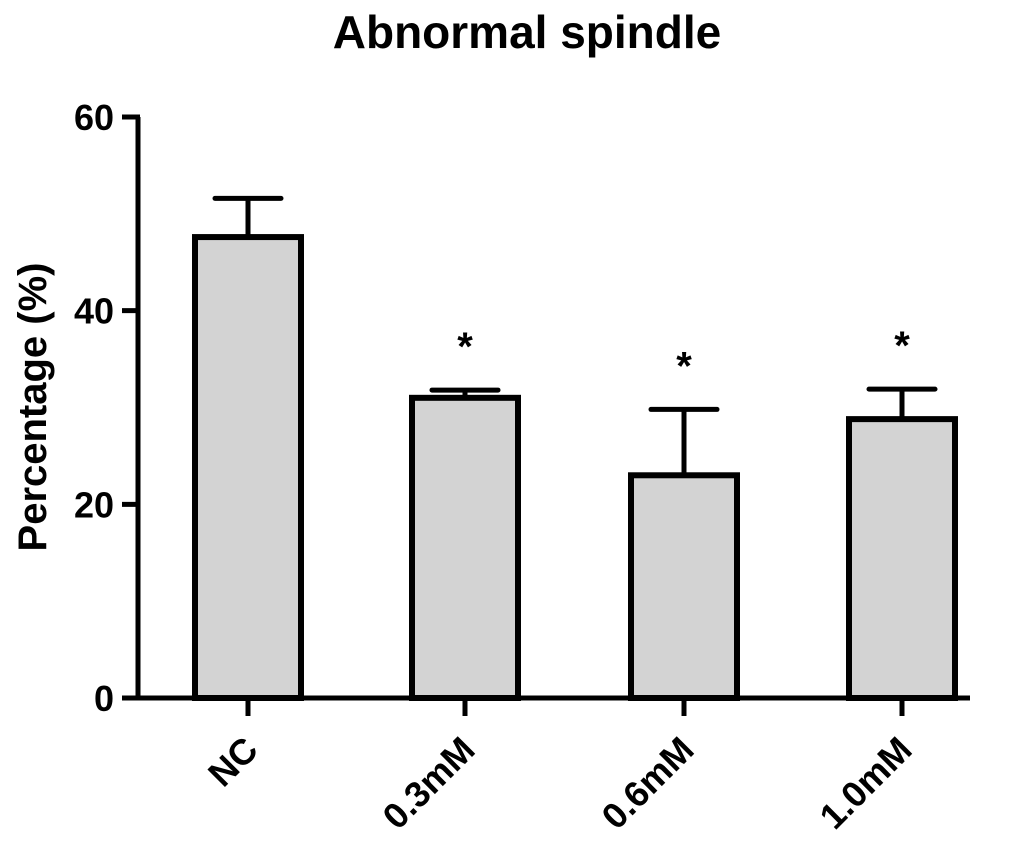 Image resolution: width=1020 pixels, height=857 pixels. I want to click on significance-marker-1: *, so click(465, 347).